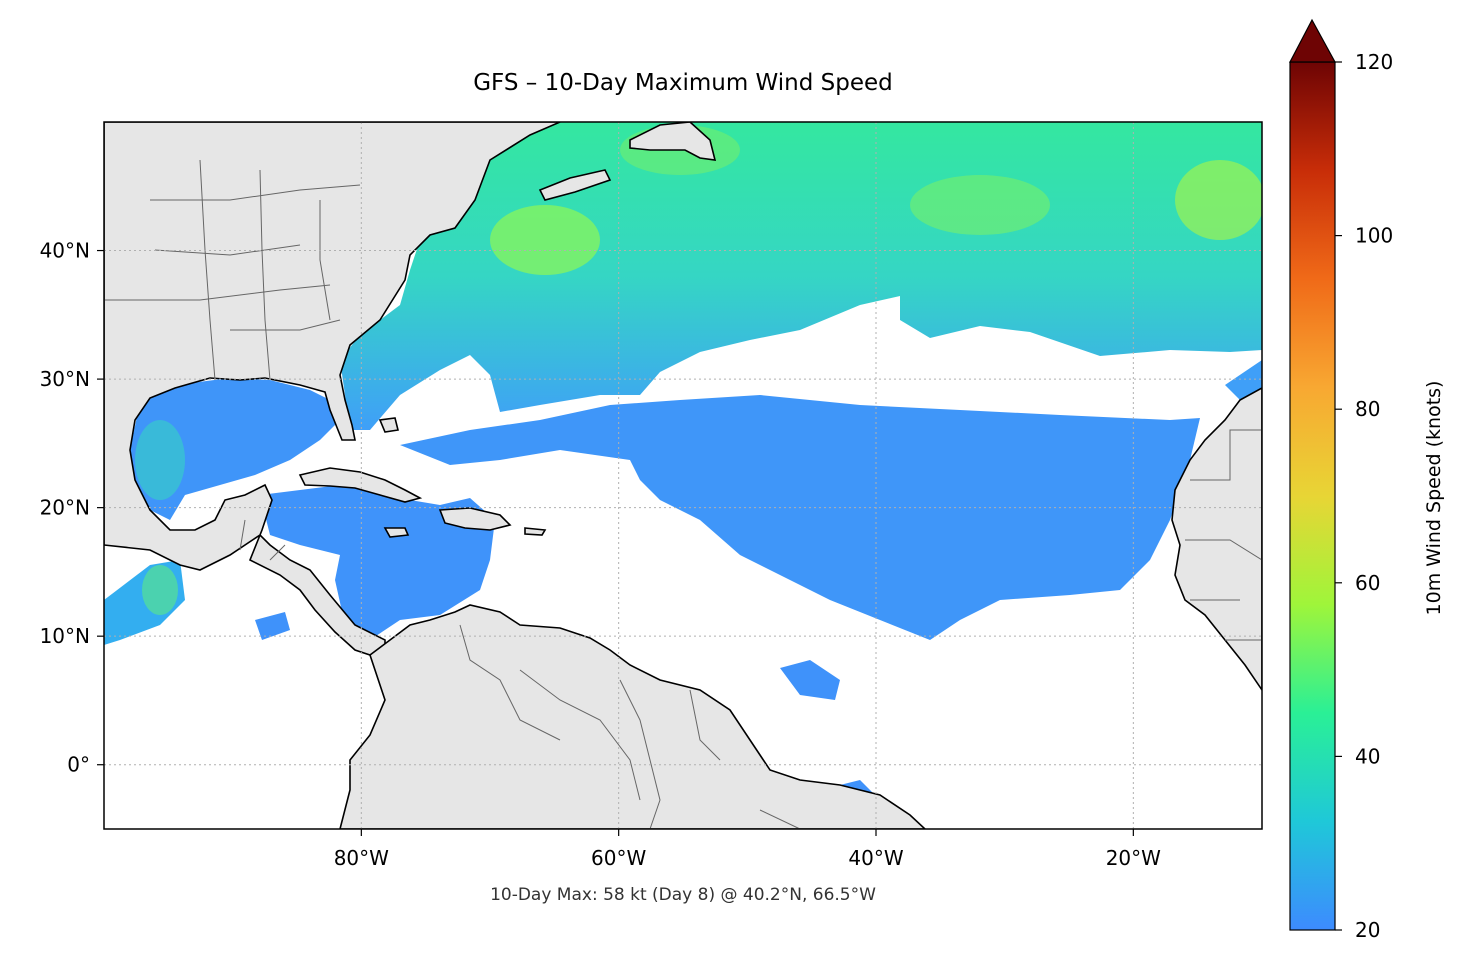  I want to click on lat-tick-group: 0° 10°N 20°N 30°N 40°N, so click(72, 508).